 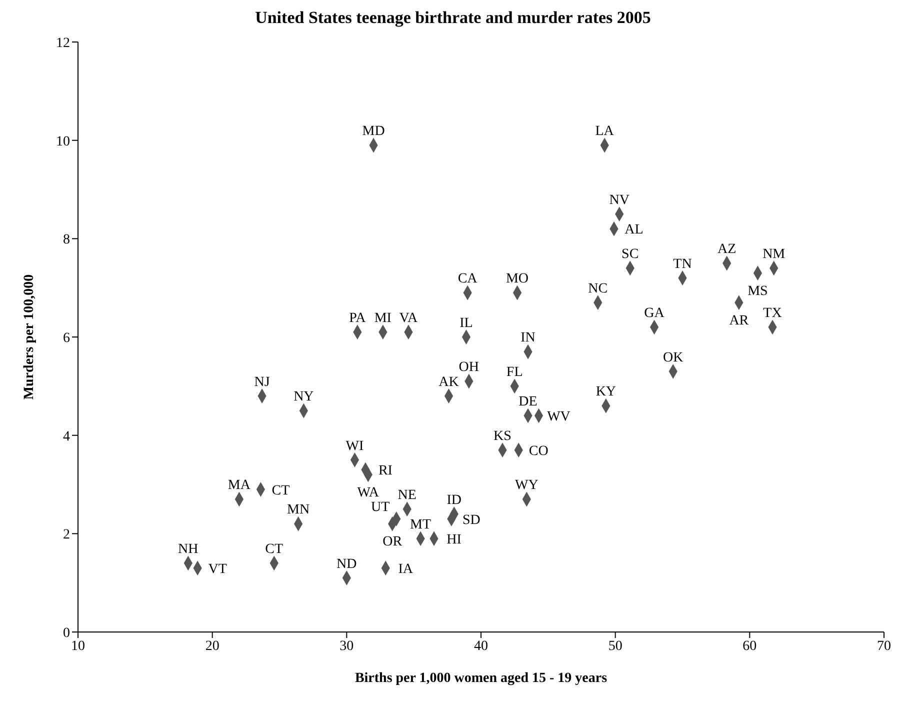 What do you see at coordinates (358, 318) in the screenshot?
I see `annotation: PA` at bounding box center [358, 318].